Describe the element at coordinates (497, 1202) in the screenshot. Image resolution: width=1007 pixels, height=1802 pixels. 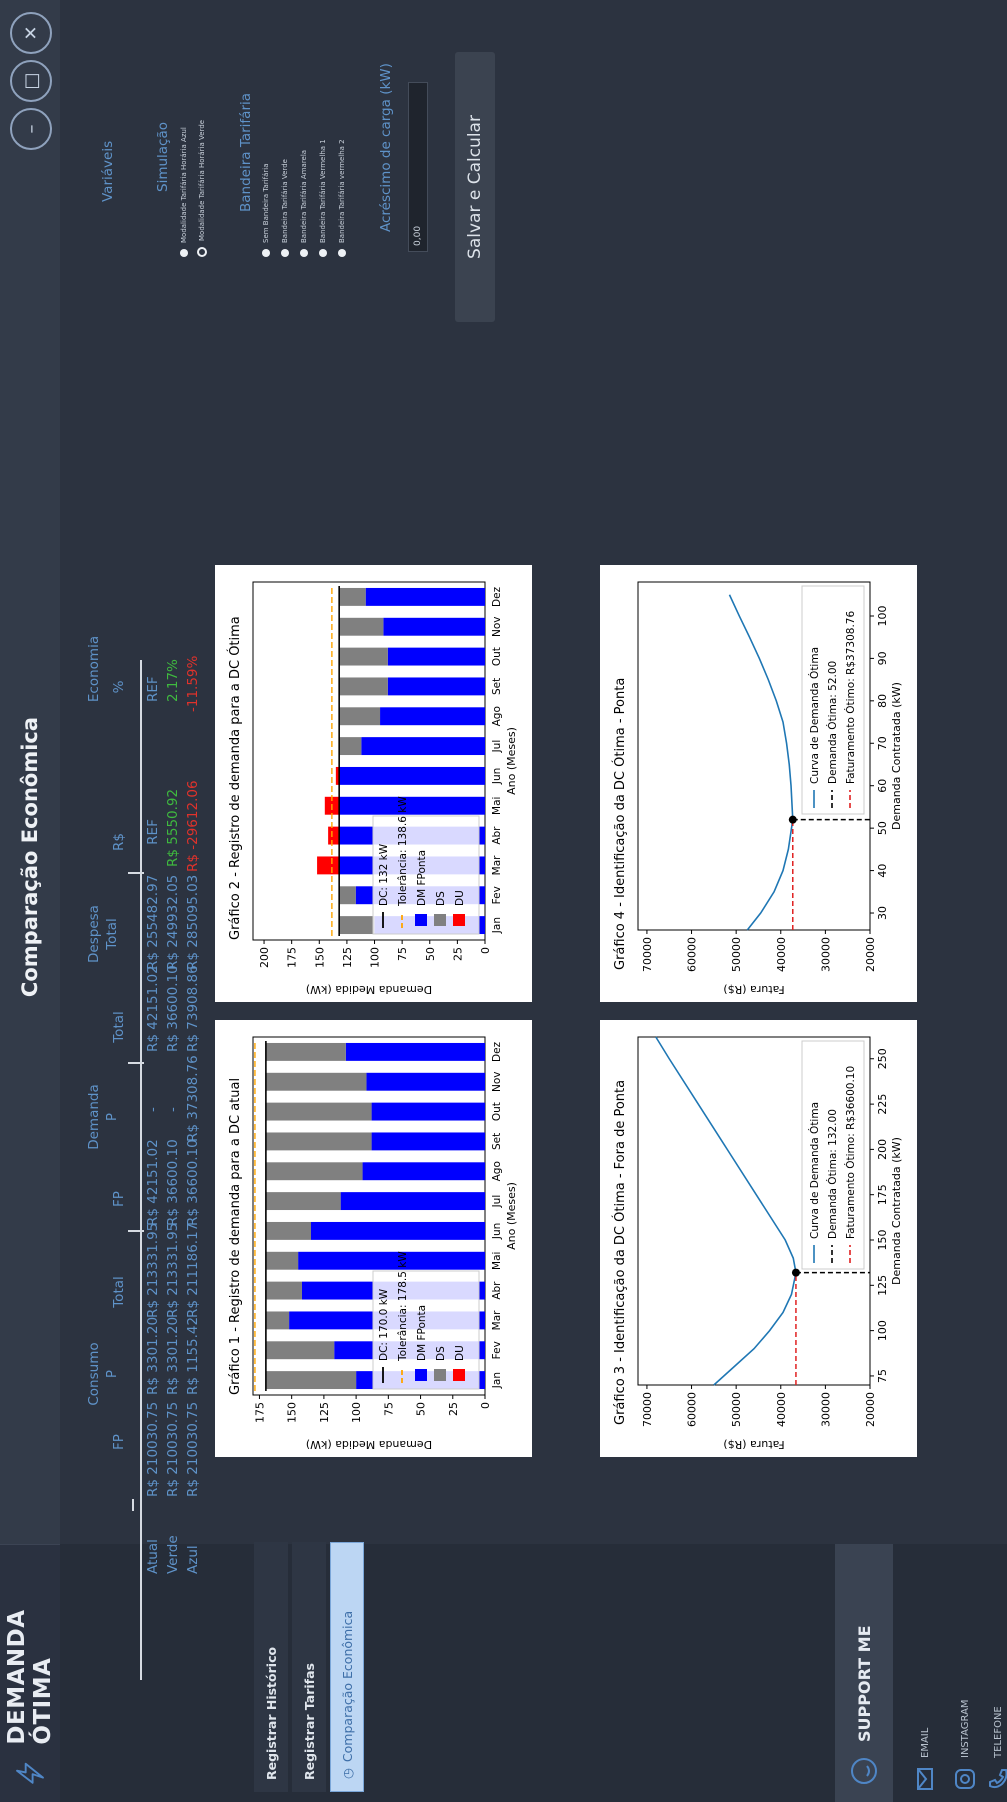
I see `x-tick-label: Jul` at that location.